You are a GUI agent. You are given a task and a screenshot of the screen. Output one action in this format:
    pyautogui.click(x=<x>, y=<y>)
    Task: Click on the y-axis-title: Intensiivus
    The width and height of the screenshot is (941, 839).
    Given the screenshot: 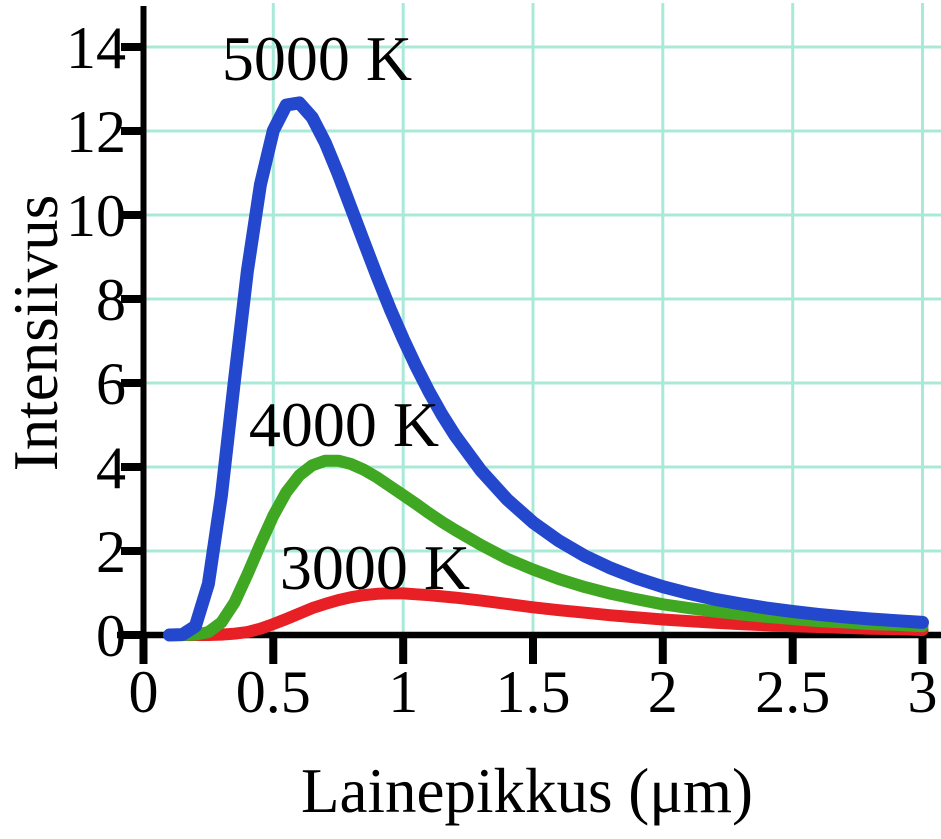 What is the action you would take?
    pyautogui.click(x=36, y=333)
    